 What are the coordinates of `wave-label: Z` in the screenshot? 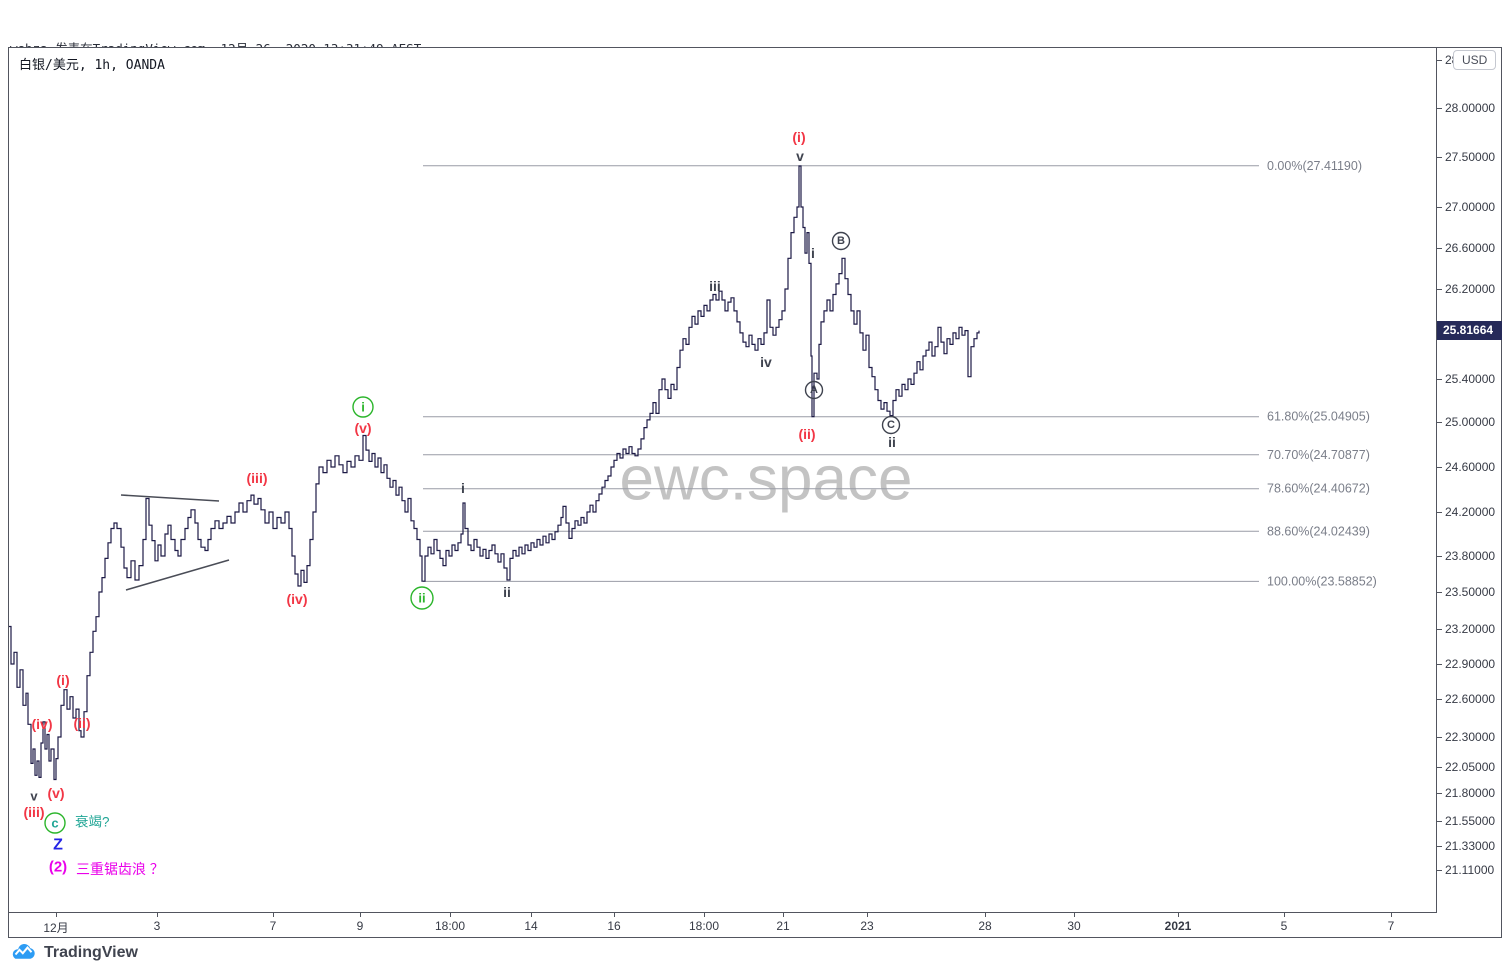 It's located at (58, 845).